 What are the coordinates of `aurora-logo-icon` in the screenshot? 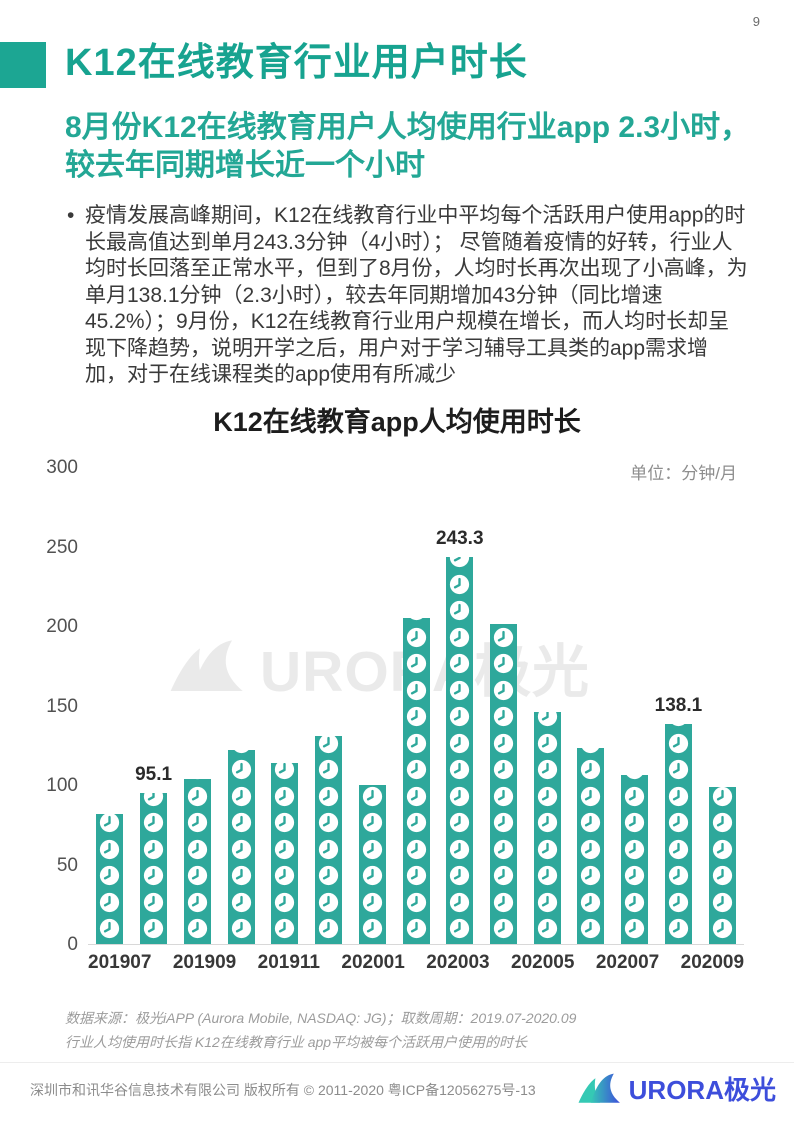 It's located at (599, 1088).